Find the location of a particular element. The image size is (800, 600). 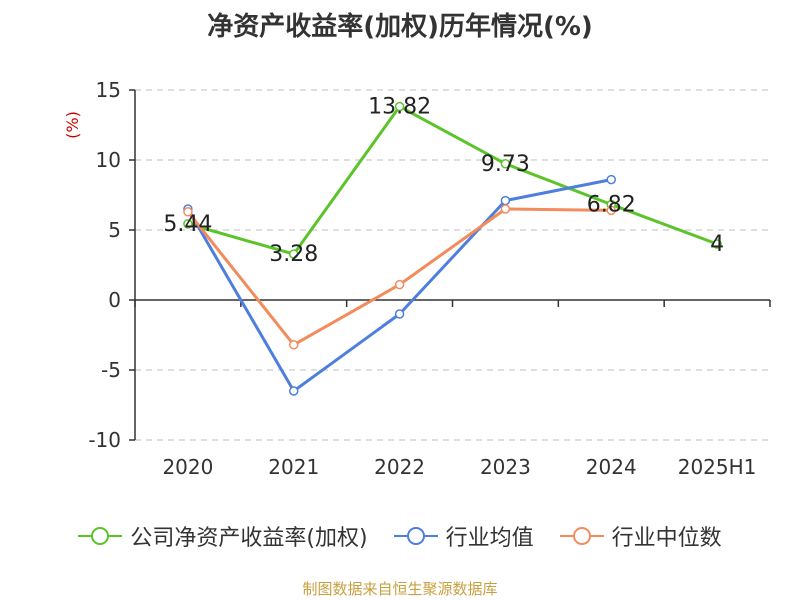

data-label: 4 is located at coordinates (717, 244).